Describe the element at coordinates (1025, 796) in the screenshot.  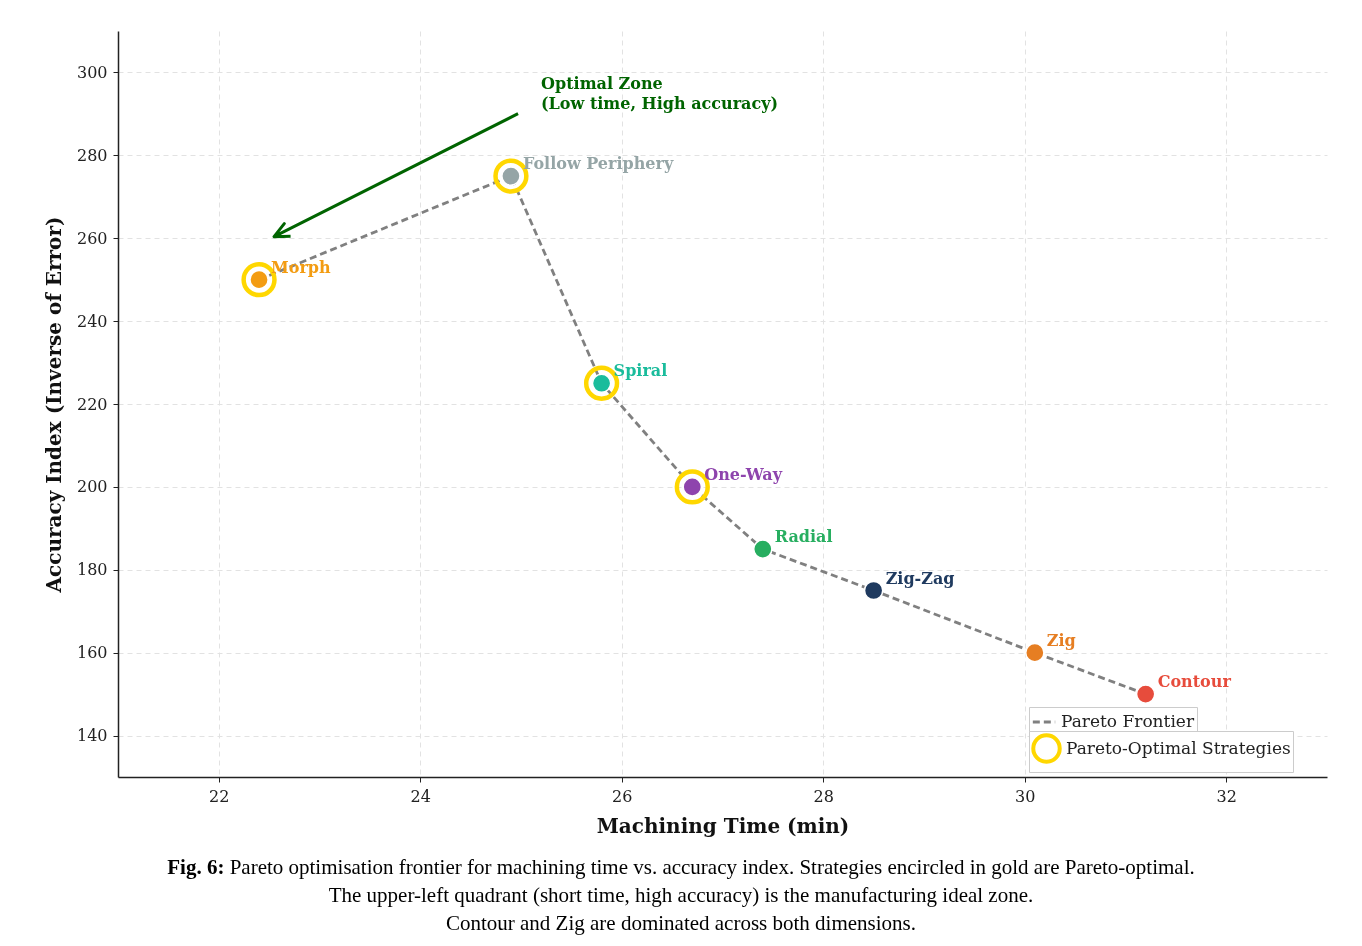
I see `x-tick-label: 30` at that location.